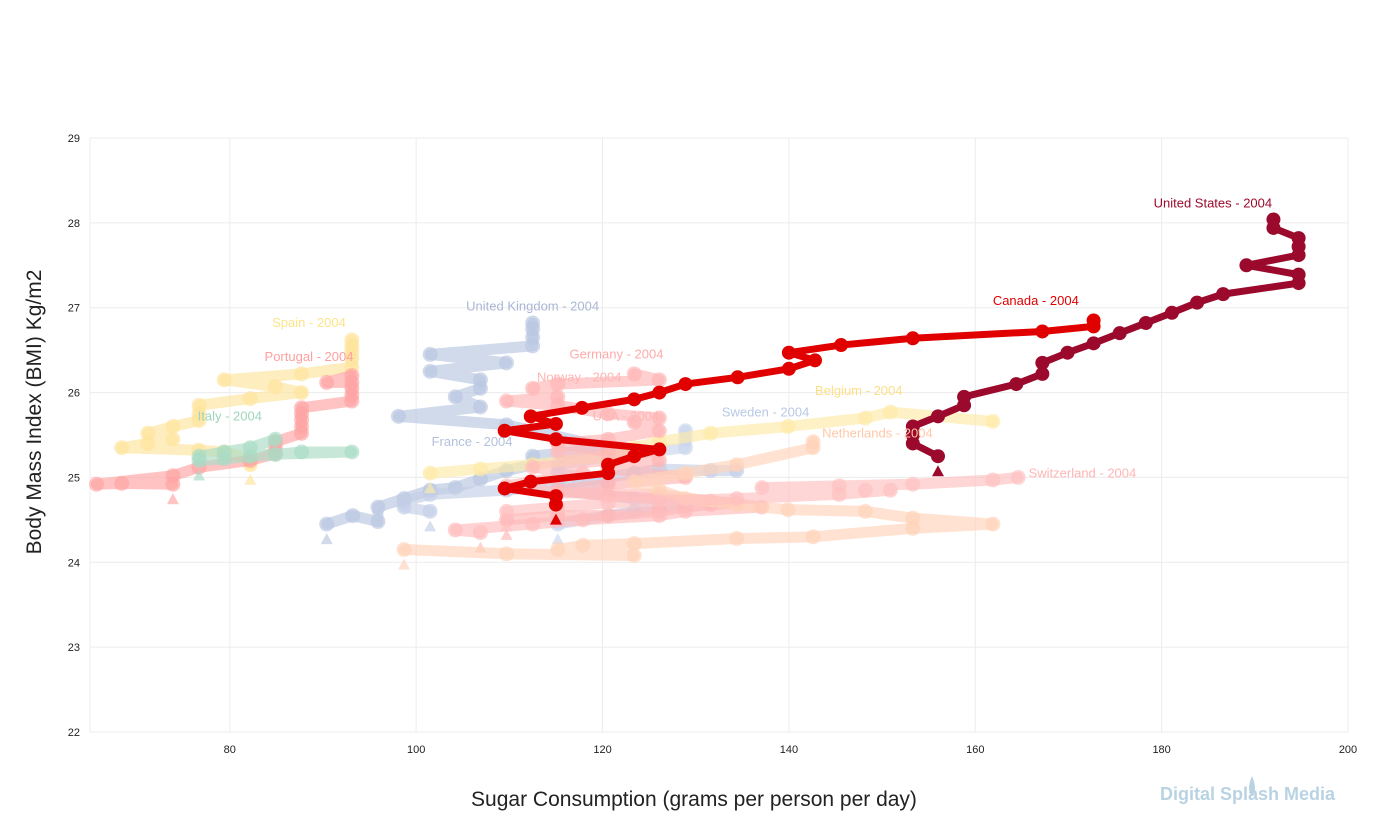  What do you see at coordinates (74, 478) in the screenshot?
I see `y-tick-label: 25` at bounding box center [74, 478].